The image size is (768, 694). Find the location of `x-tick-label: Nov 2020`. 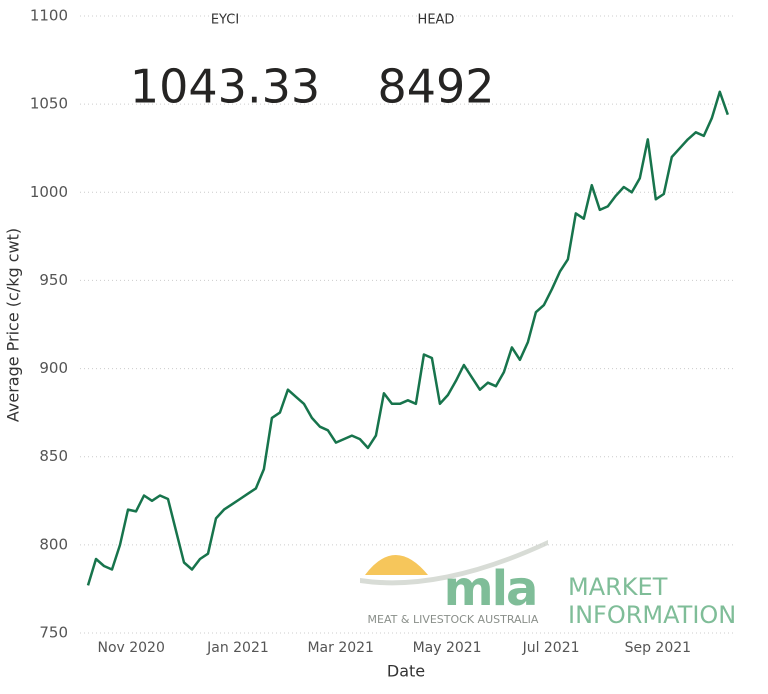

x-tick-label: Nov 2020 is located at coordinates (130, 648).